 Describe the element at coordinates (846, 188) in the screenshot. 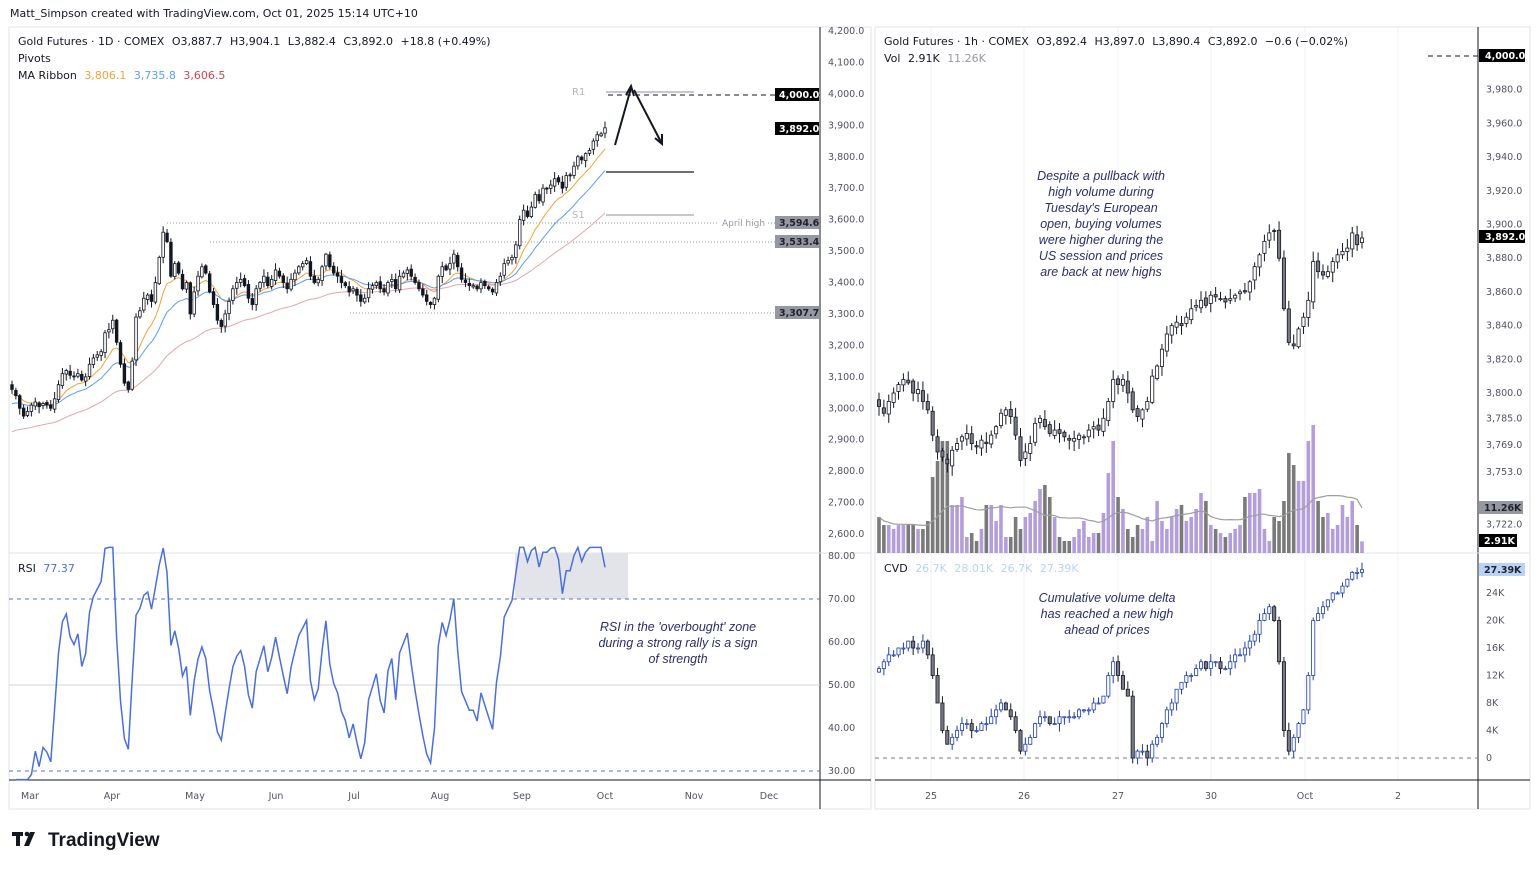

I see `price-tick-label: 3,700.0` at that location.